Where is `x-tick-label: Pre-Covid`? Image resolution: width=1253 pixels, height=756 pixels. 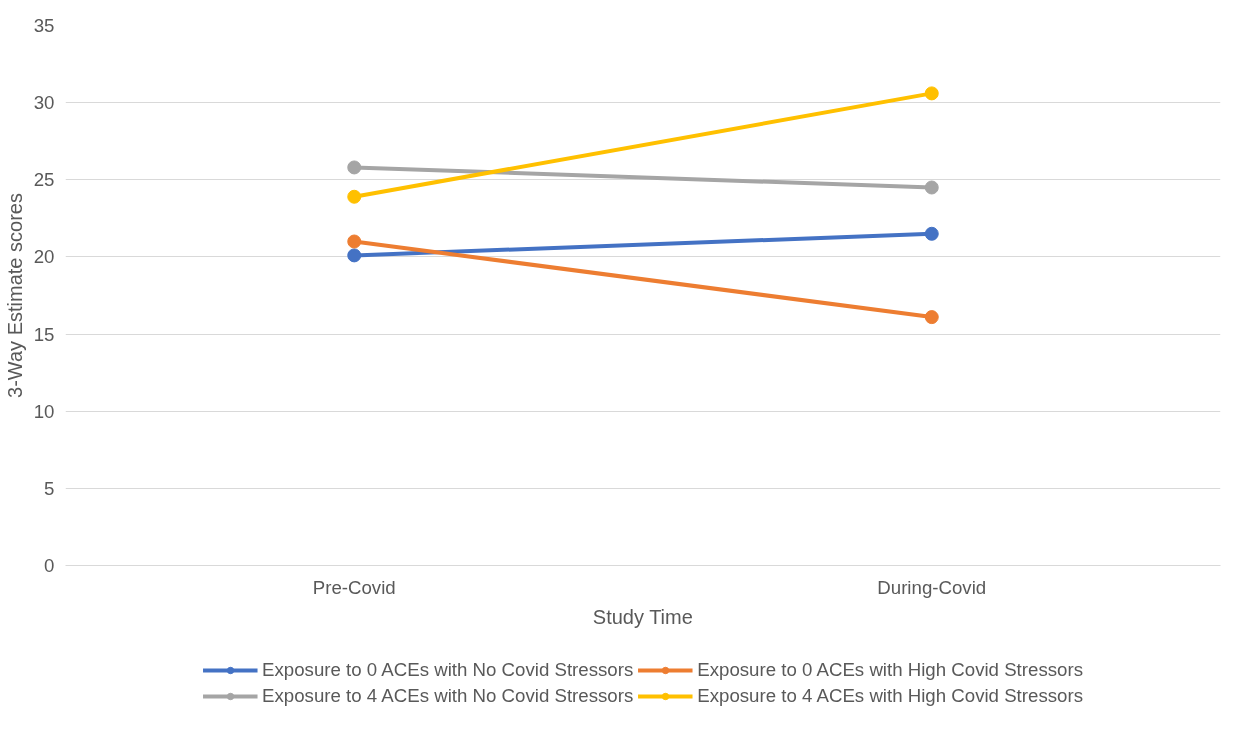 x-tick-label: Pre-Covid is located at coordinates (354, 587).